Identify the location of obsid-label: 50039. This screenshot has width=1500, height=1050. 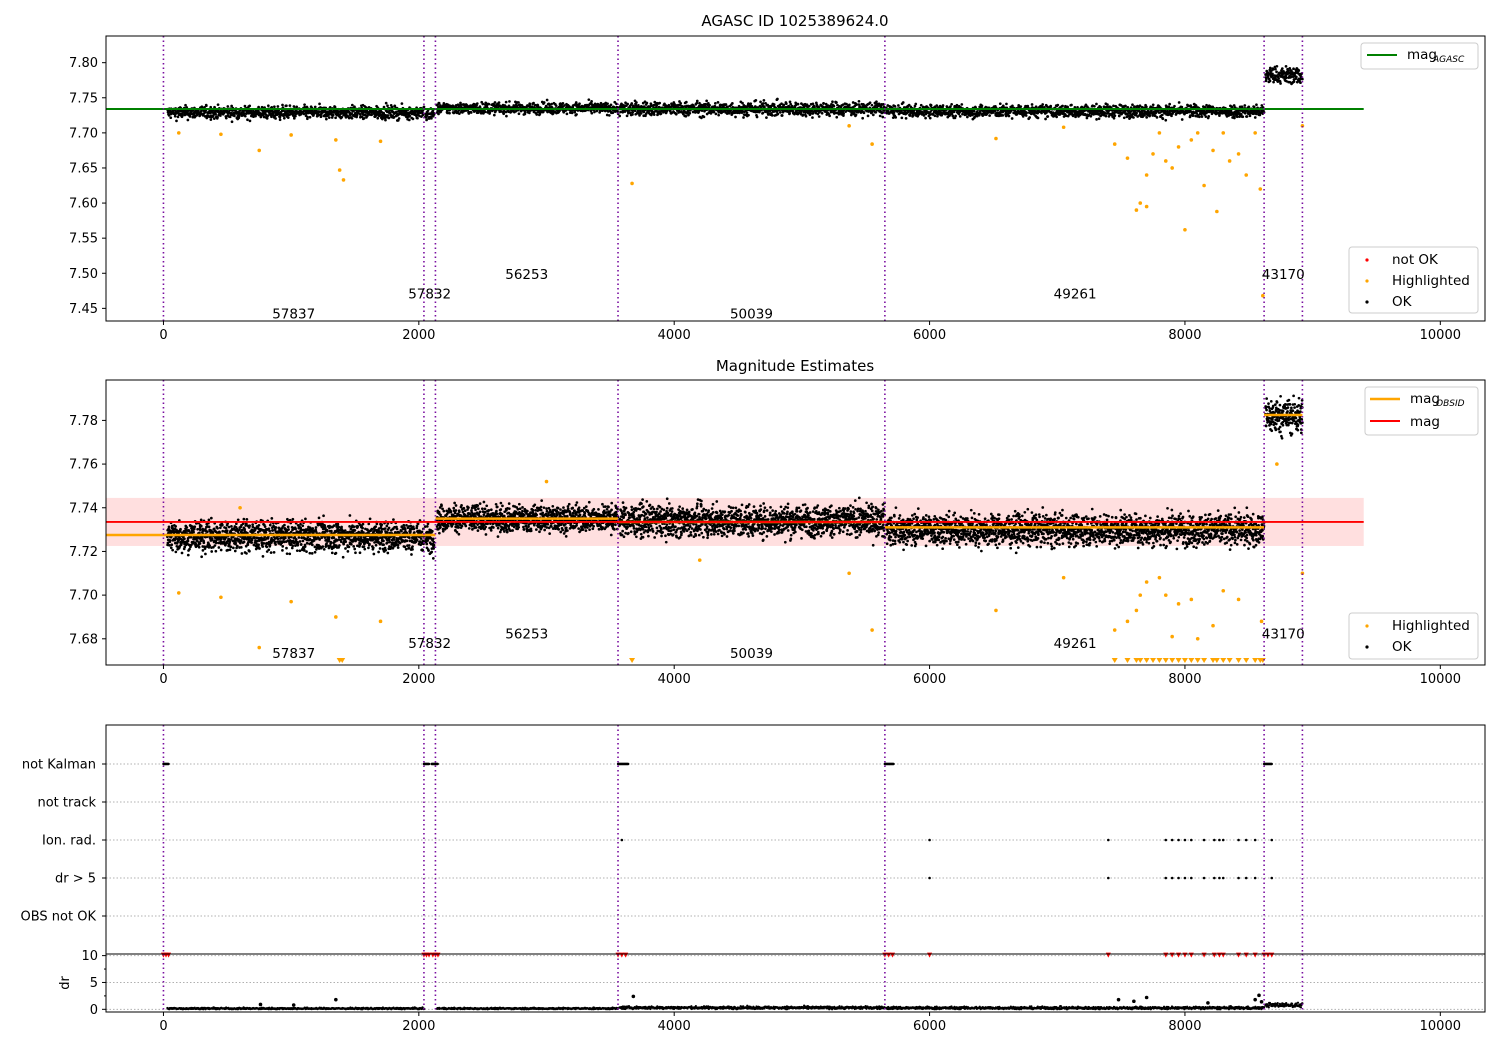
(751, 314).